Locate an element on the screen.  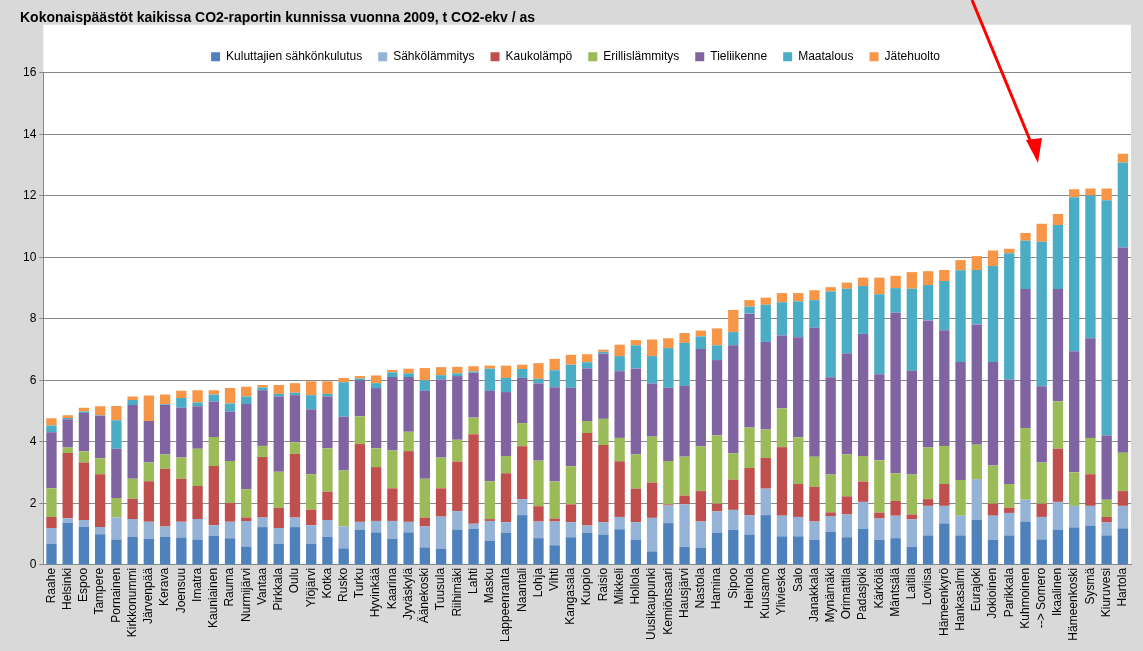
x-tick-label: Hankasalmi is located at coordinates (959, 599).